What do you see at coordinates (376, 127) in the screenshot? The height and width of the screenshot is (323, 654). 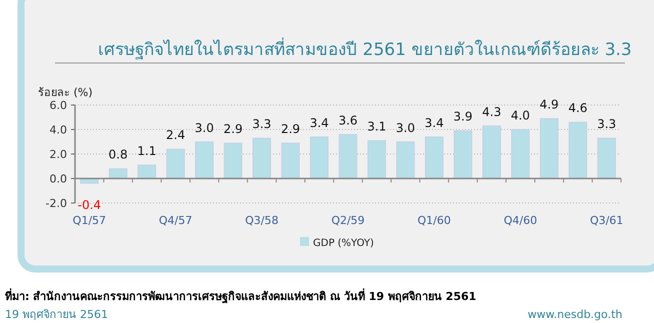 I see `data-label: 3.1` at bounding box center [376, 127].